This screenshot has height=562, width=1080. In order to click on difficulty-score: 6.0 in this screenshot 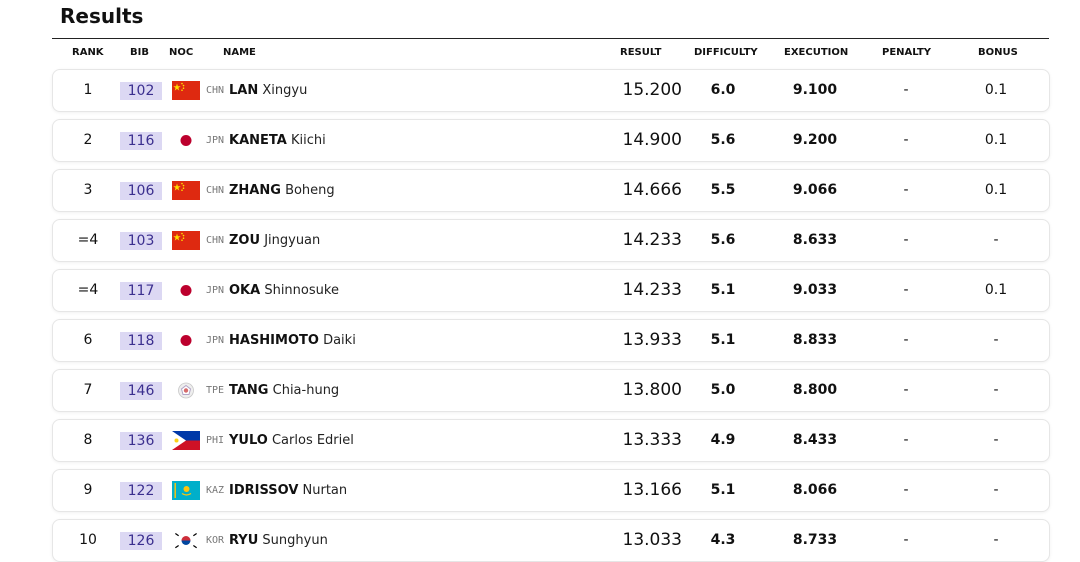, I will do `click(723, 90)`.